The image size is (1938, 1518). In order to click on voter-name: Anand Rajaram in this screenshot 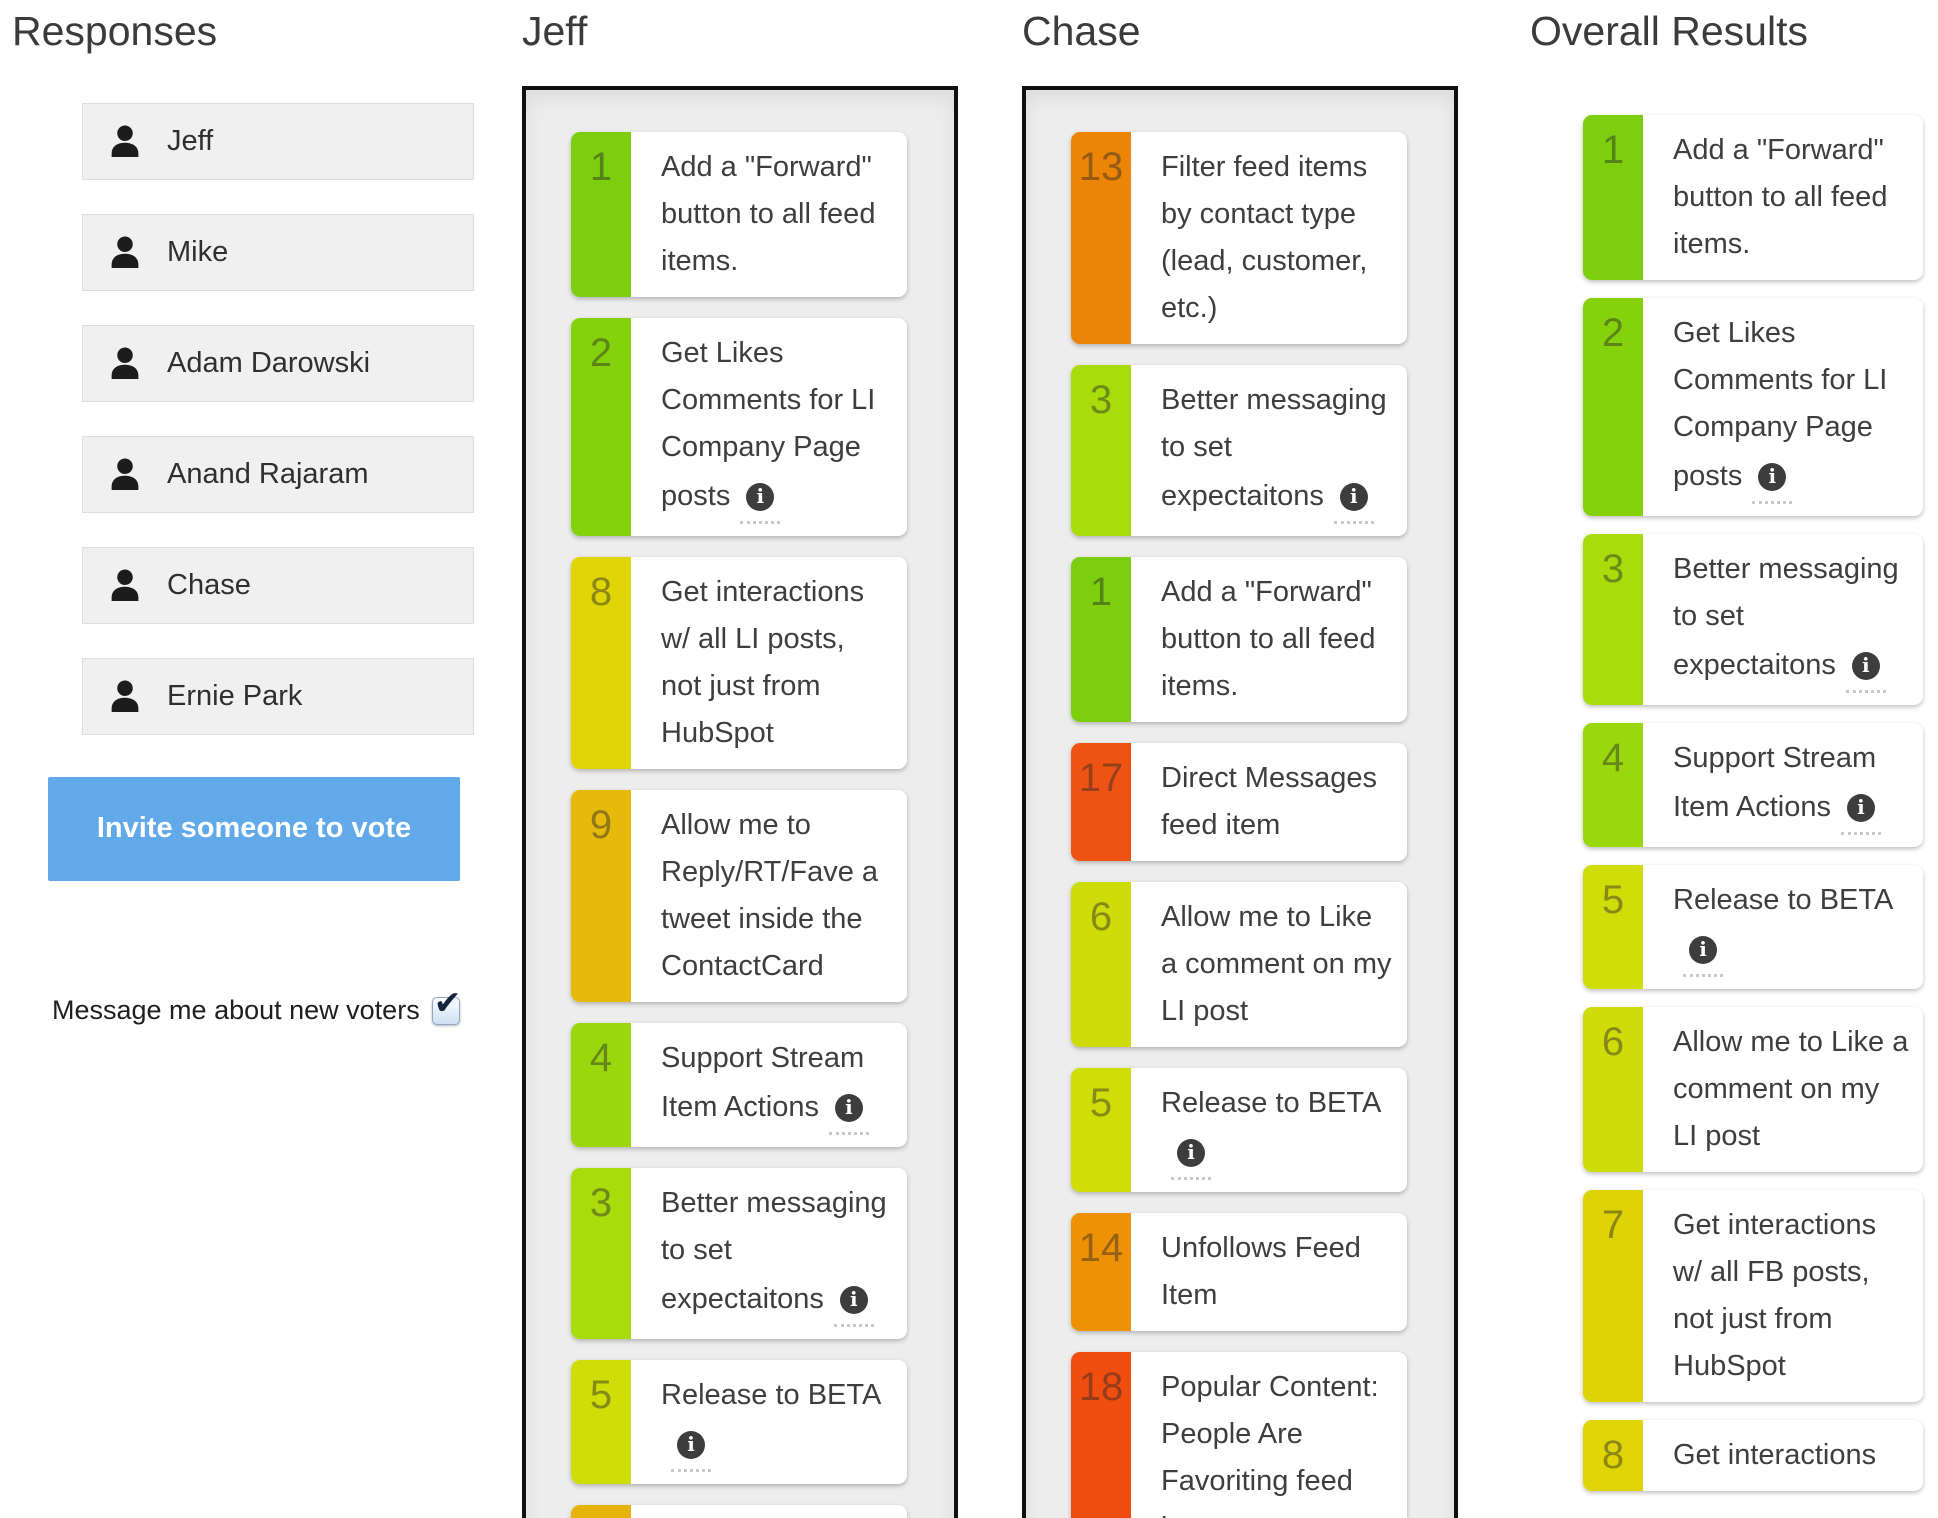, I will do `click(268, 474)`.